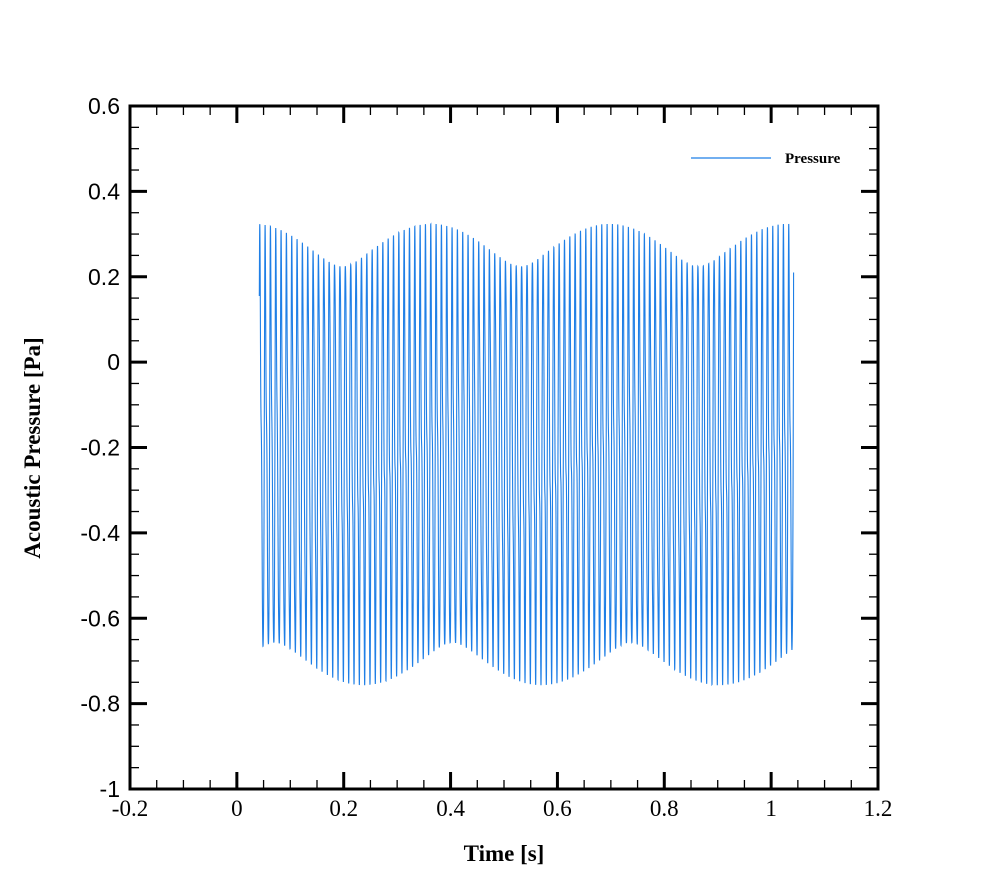  What do you see at coordinates (110, 789) in the screenshot?
I see `y-tick-label: -1` at bounding box center [110, 789].